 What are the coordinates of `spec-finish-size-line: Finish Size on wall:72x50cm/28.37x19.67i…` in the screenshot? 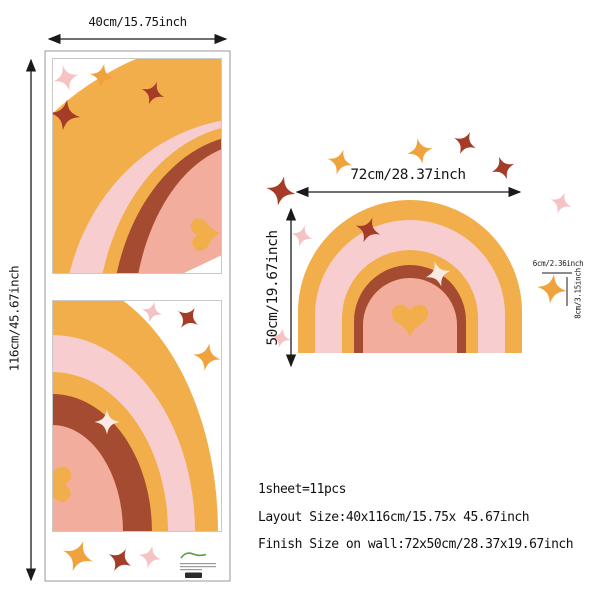 It's located at (416, 544).